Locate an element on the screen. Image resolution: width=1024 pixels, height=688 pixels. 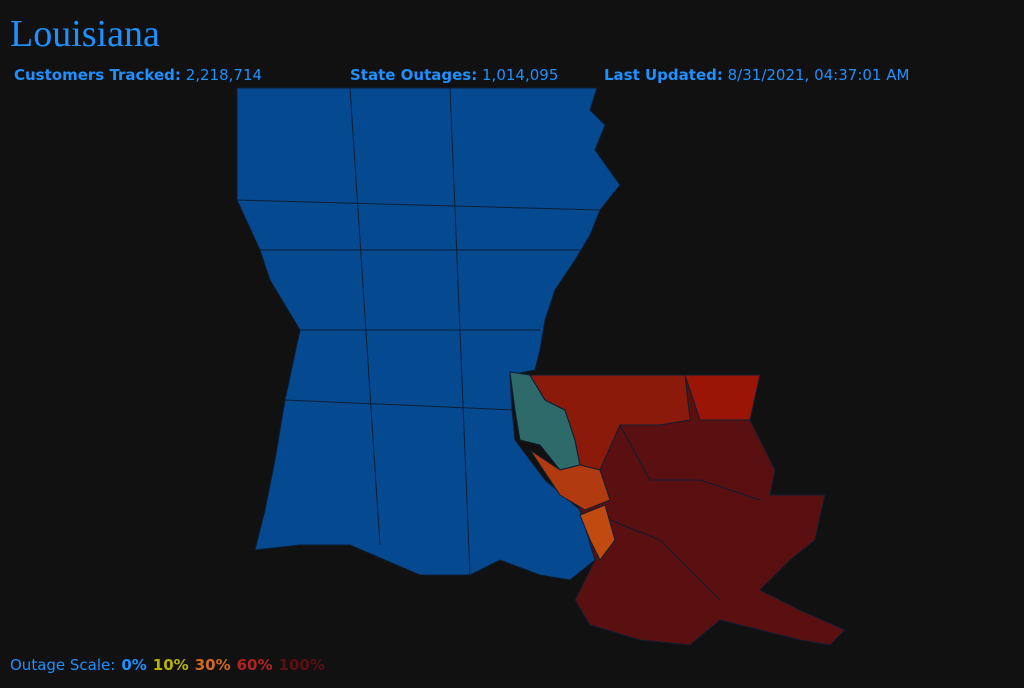
title: Louisiana is located at coordinates (85, 34).